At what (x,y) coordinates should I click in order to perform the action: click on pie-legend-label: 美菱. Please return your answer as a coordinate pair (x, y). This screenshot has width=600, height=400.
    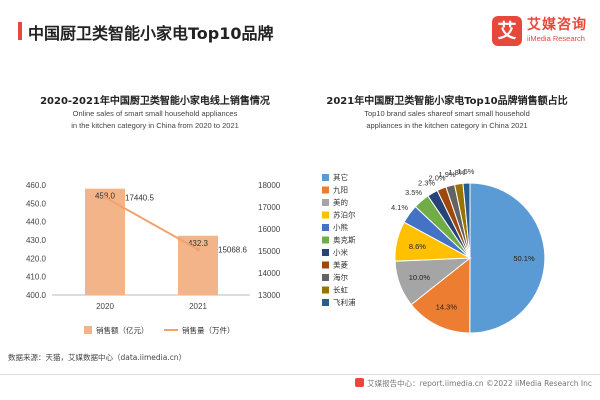
    Looking at the image, I should click on (340, 265).